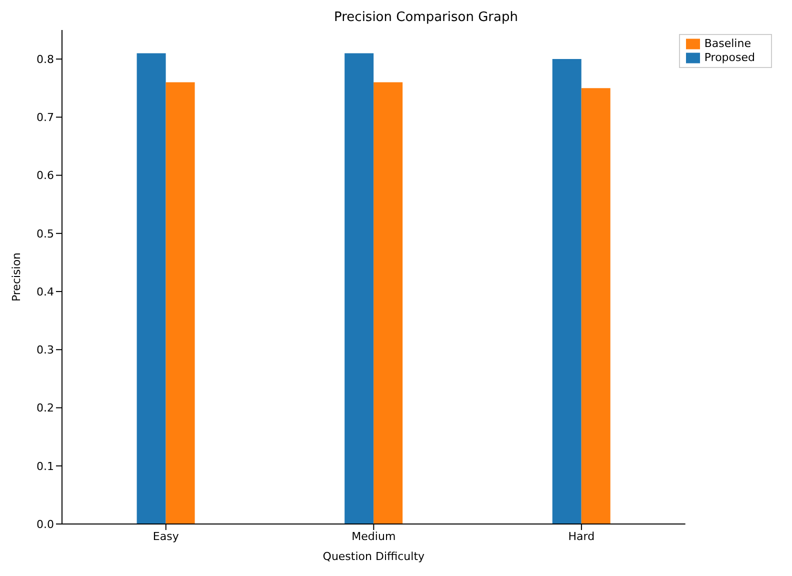 Image resolution: width=792 pixels, height=576 pixels. What do you see at coordinates (727, 43) in the screenshot?
I see `legend-label: Baseline` at bounding box center [727, 43].